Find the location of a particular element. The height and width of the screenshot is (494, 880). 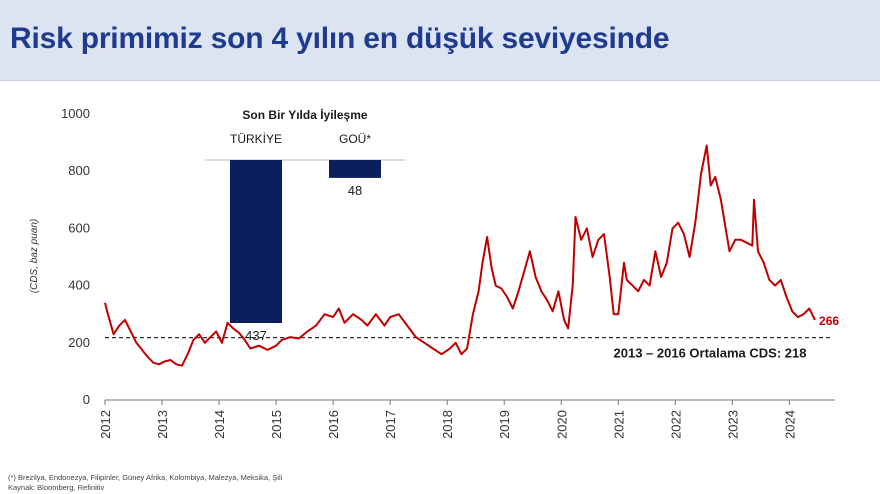

y-axis: 0 200 400 600 800 1000 is located at coordinates (75, 256).